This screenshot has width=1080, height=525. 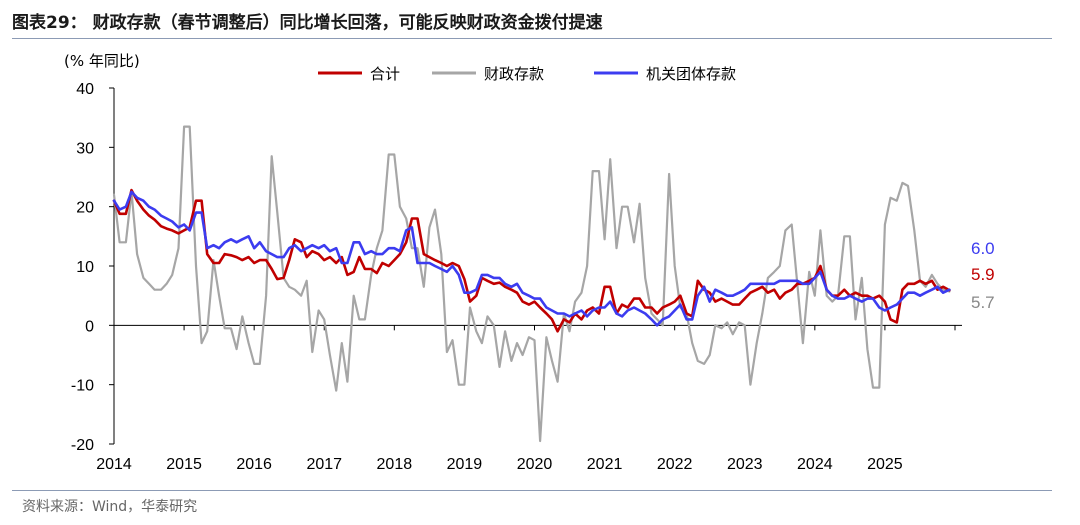 What do you see at coordinates (324, 464) in the screenshot?
I see `x-tick-label: 2017` at bounding box center [324, 464].